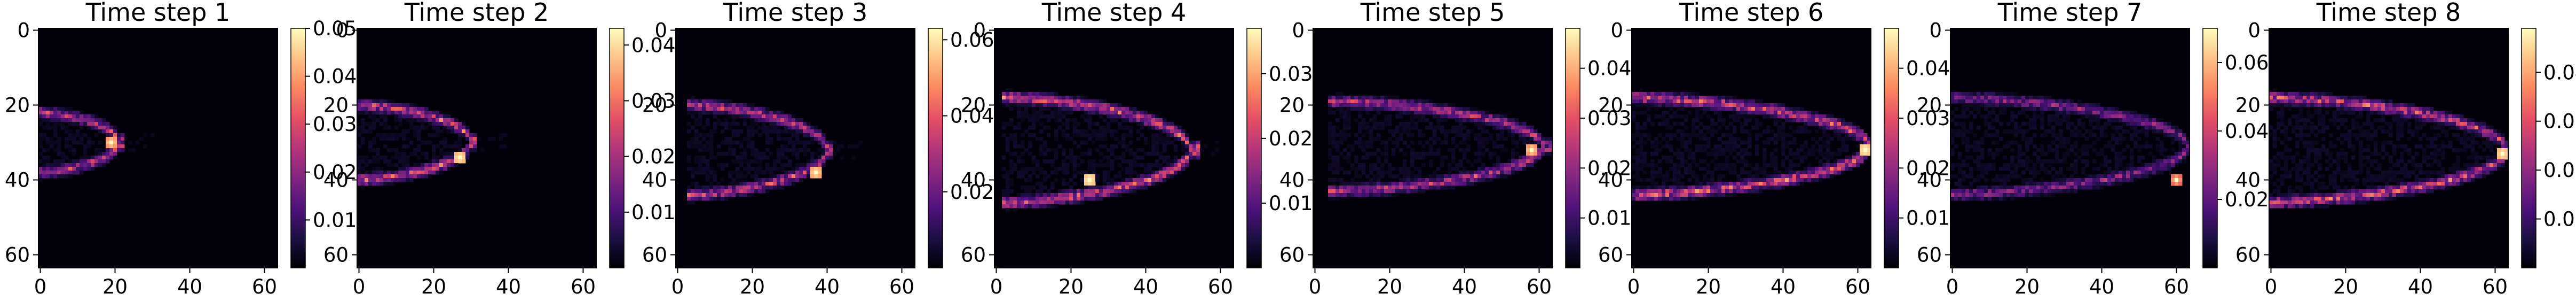 Image resolution: width=2576 pixels, height=301 pixels. I want to click on x-tick-label: 20, so click(1389, 286).